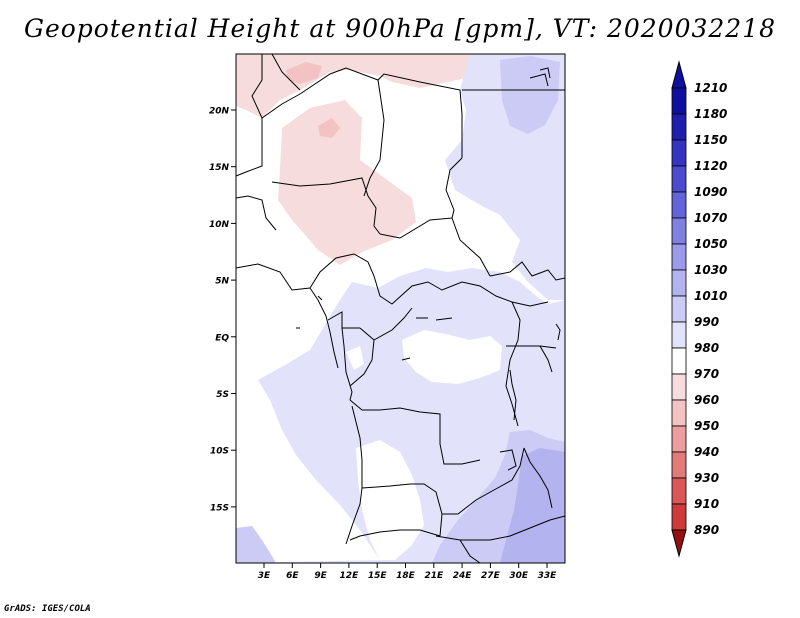 Image resolution: width=800 pixels, height=618 pixels. What do you see at coordinates (406, 576) in the screenshot?
I see `lon-tick-label: 18E` at bounding box center [406, 576].